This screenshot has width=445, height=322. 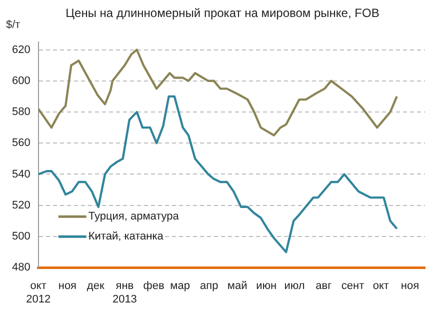 What do you see at coordinates (134, 216) in the screenshot?
I see `legend-label: Турция, арматура` at bounding box center [134, 216].